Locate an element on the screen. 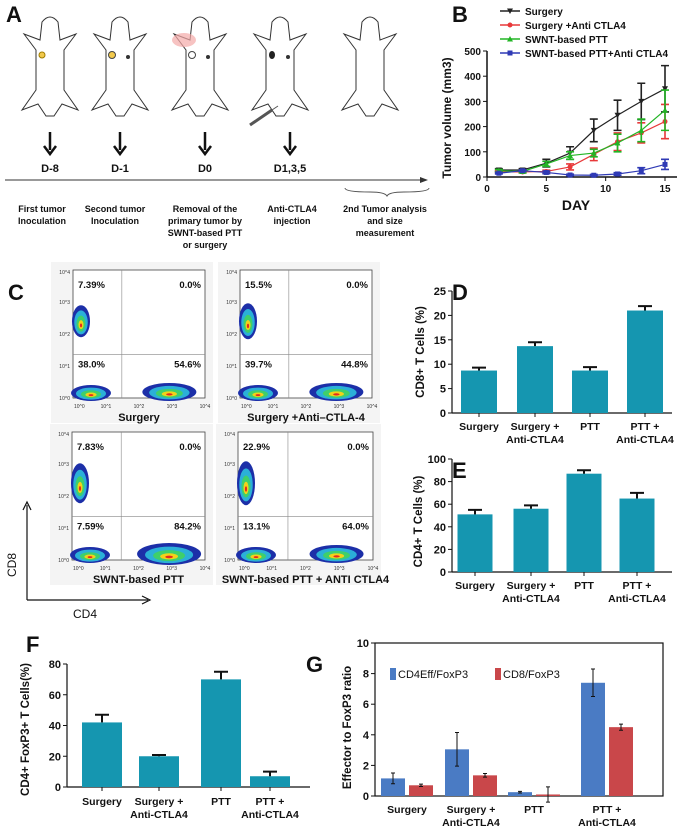 This screenshot has height=833, width=685. y-tick-label: 10 is located at coordinates (440, 365).